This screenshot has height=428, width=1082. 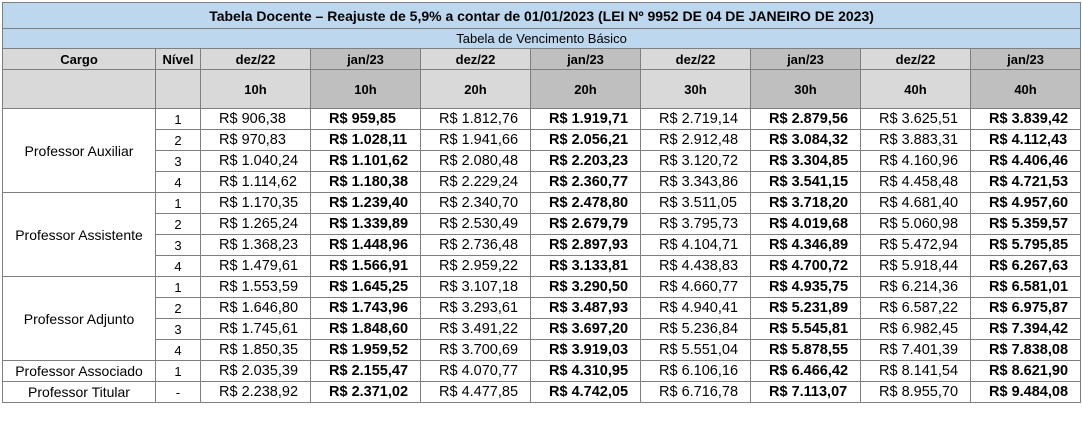 What do you see at coordinates (585, 203) in the screenshot?
I see `salary-jan23-cell: R$ 2.478,80` at bounding box center [585, 203].